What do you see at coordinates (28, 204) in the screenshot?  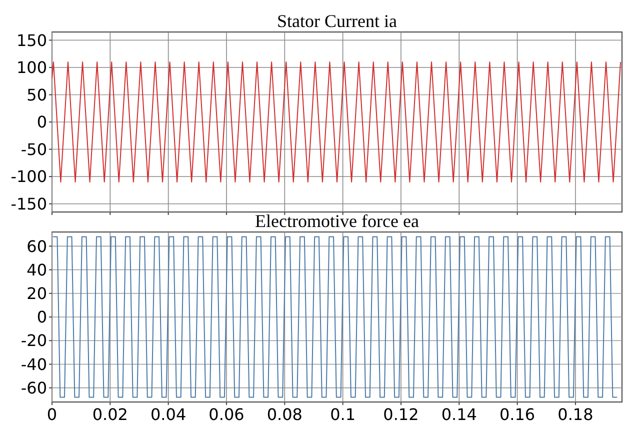 I see `y-tick-label: -150` at bounding box center [28, 204].